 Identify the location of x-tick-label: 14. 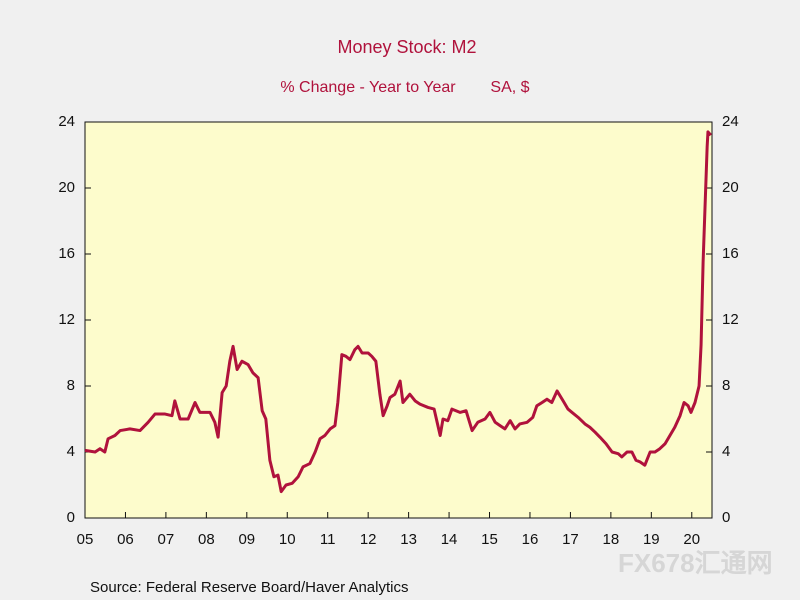
(449, 539).